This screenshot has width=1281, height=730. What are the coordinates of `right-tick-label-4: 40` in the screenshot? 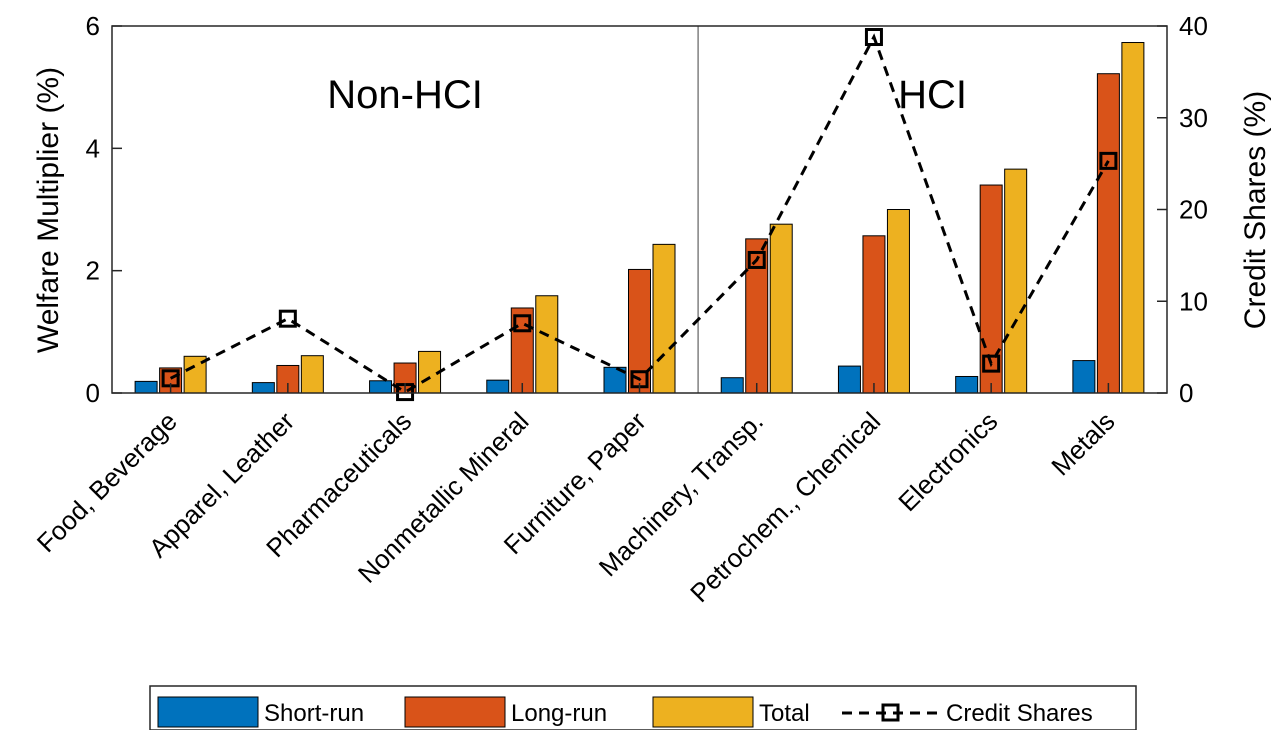 It's located at (1193, 26).